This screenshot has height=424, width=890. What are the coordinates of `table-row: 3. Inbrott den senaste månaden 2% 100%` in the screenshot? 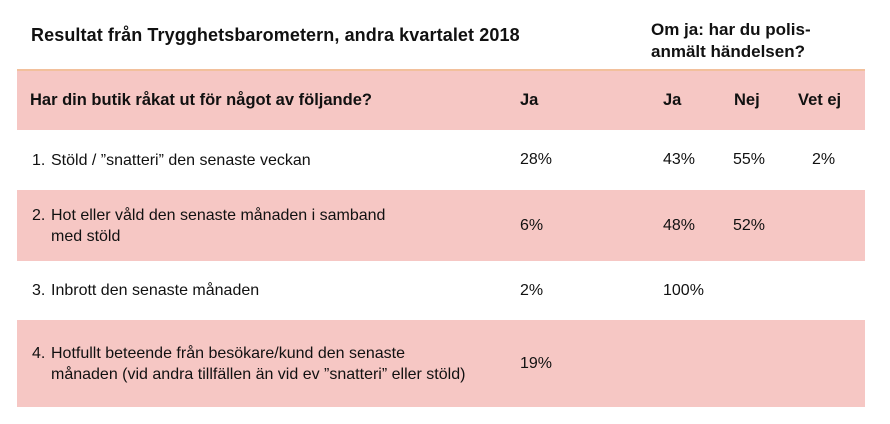 It's located at (441, 290).